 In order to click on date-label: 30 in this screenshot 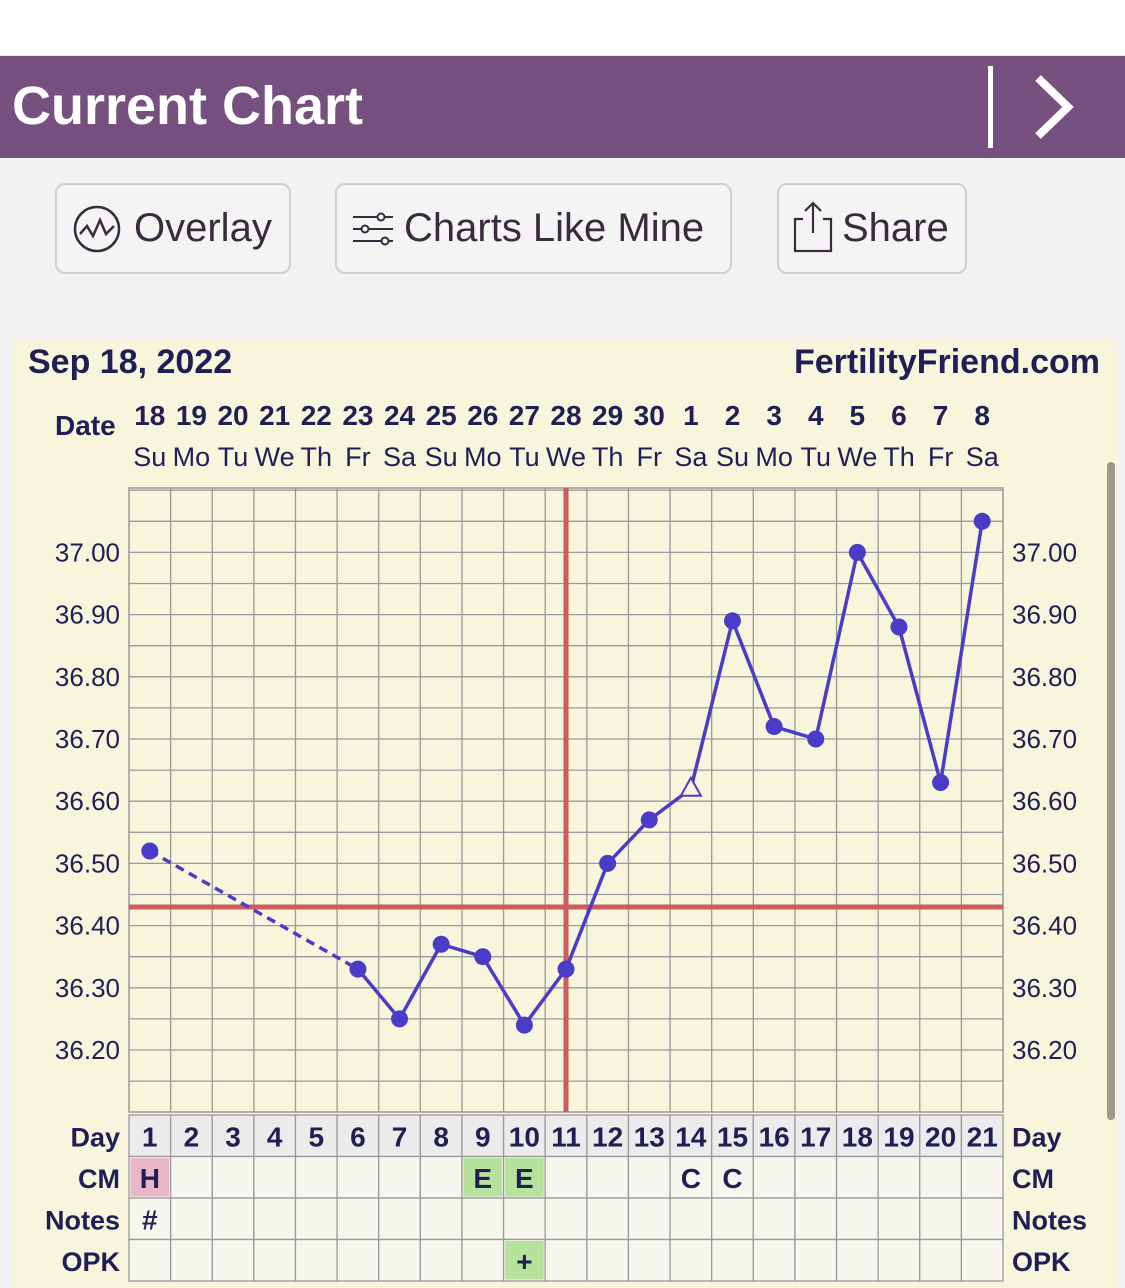, I will do `click(649, 415)`.